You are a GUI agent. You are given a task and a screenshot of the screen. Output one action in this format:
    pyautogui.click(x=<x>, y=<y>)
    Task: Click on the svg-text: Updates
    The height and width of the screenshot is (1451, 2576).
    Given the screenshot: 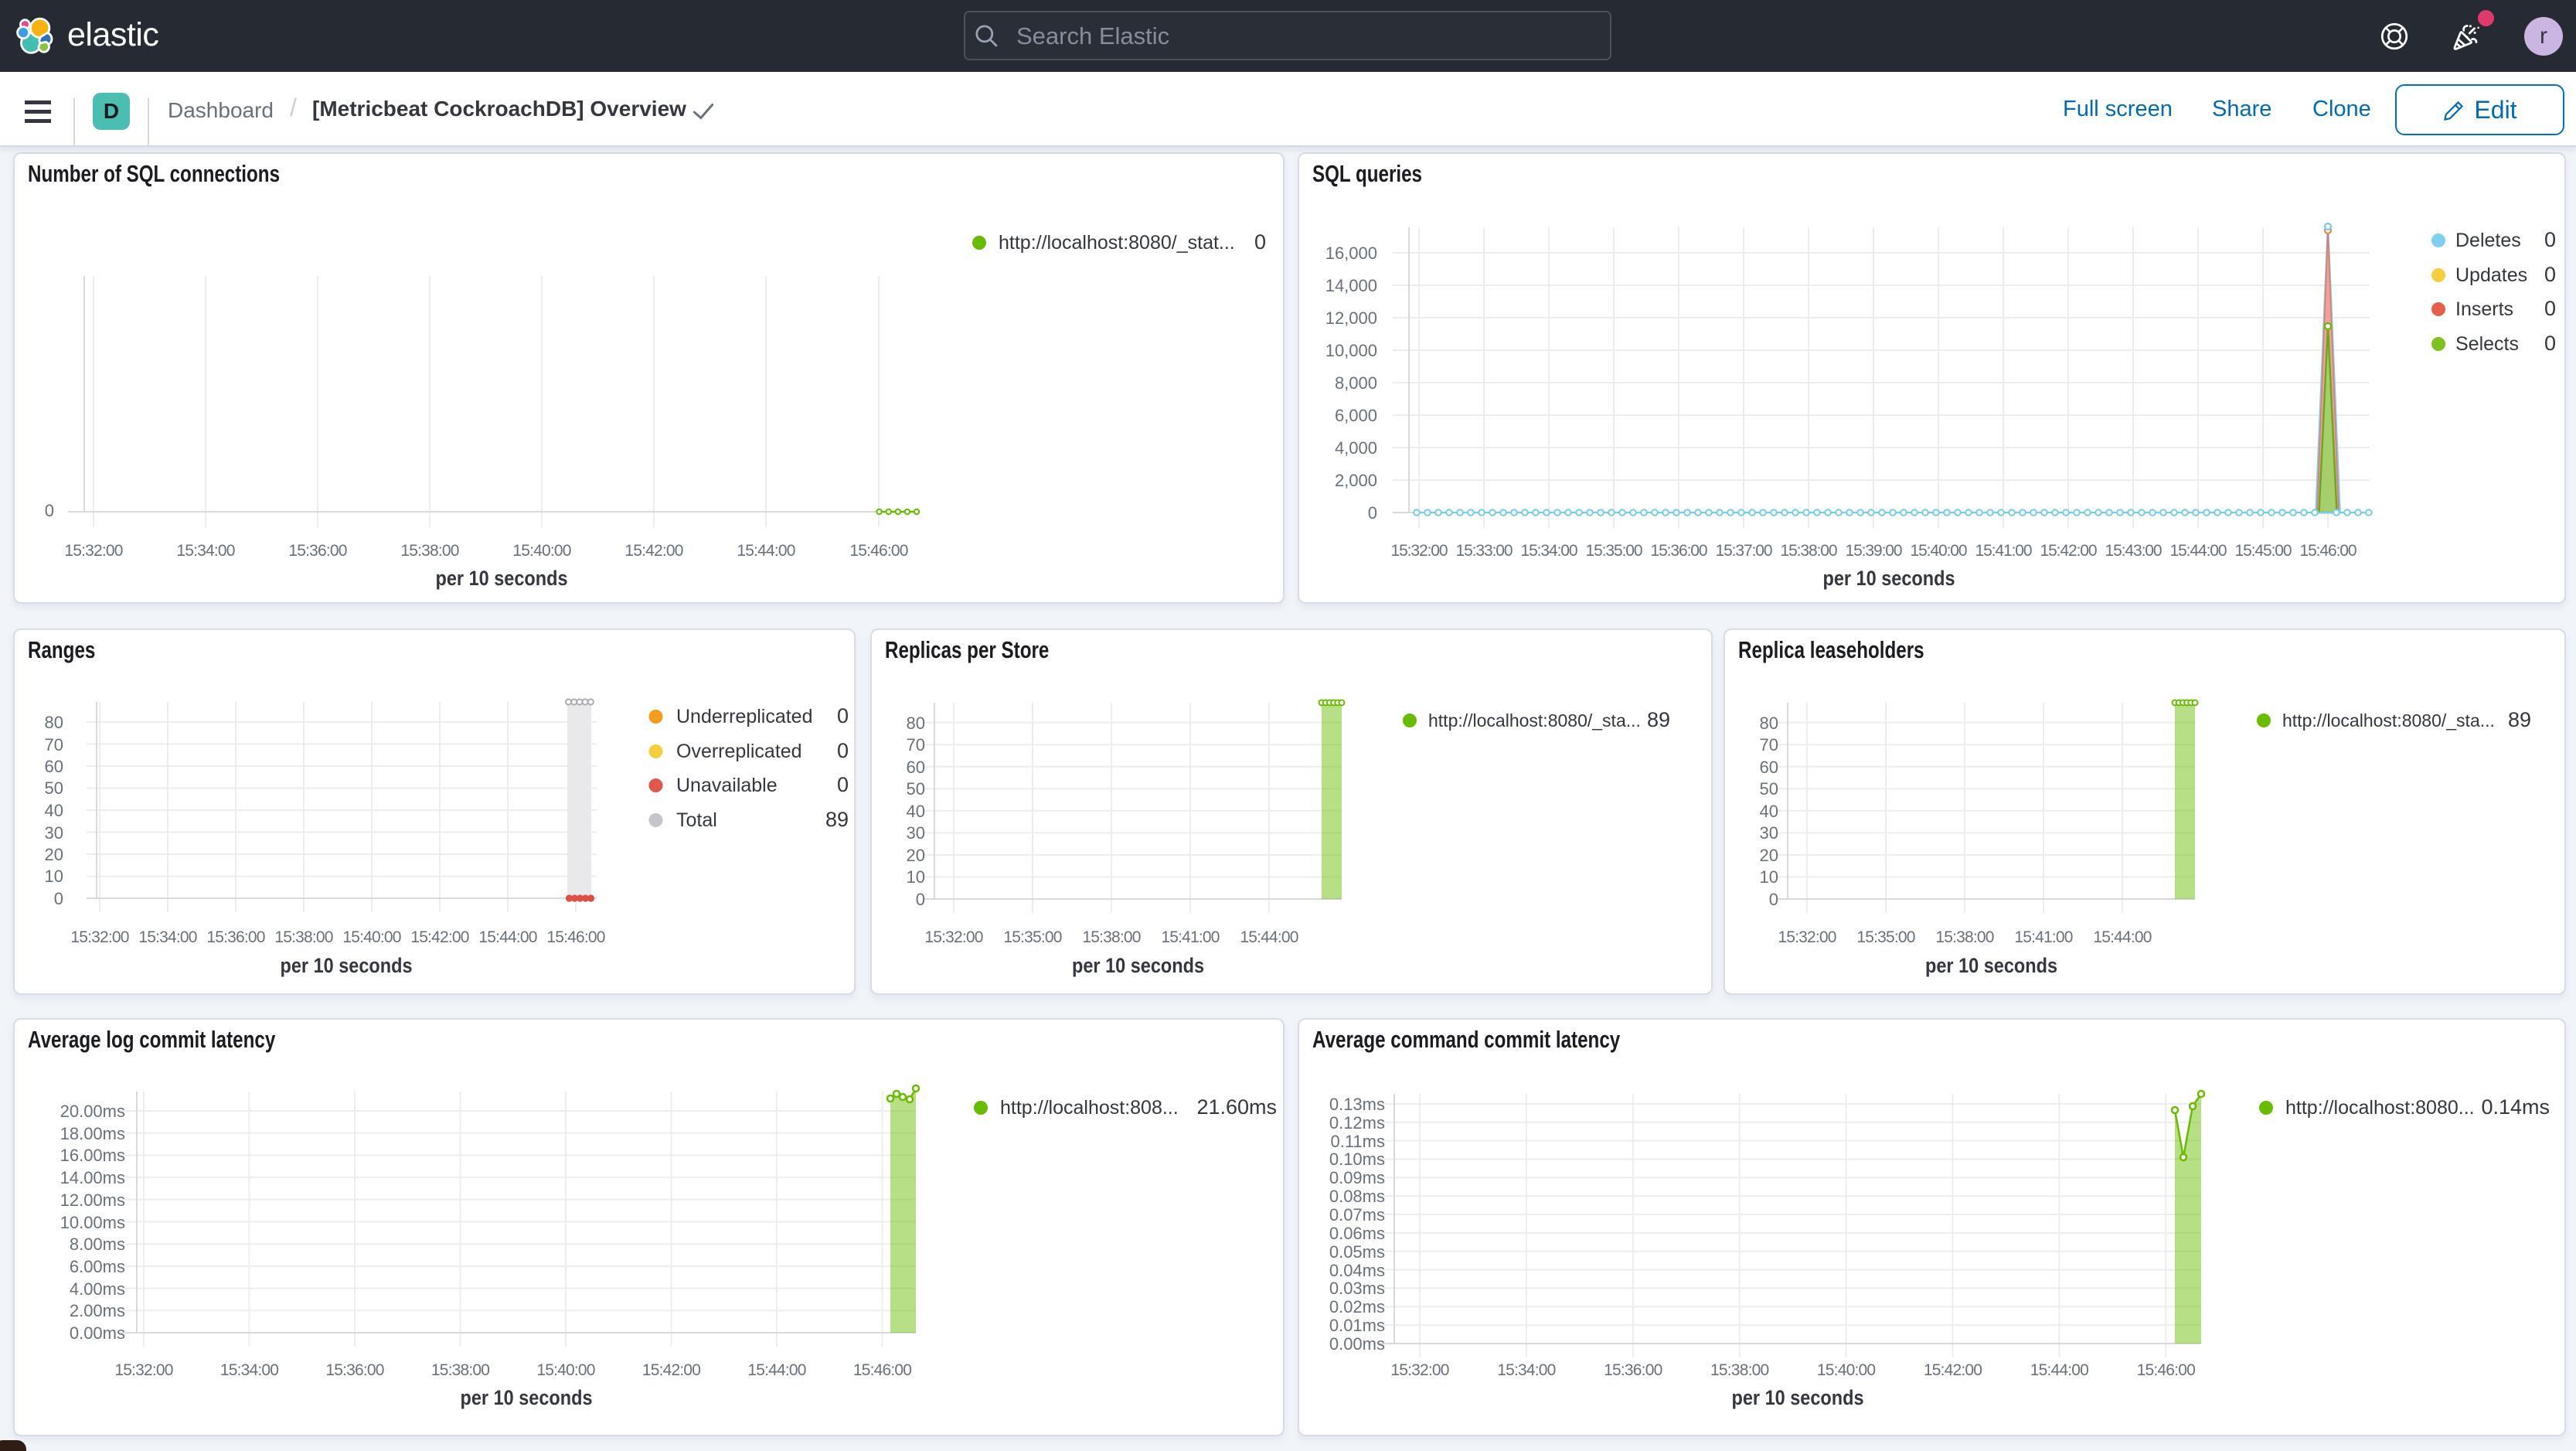 What is the action you would take?
    pyautogui.click(x=2491, y=275)
    